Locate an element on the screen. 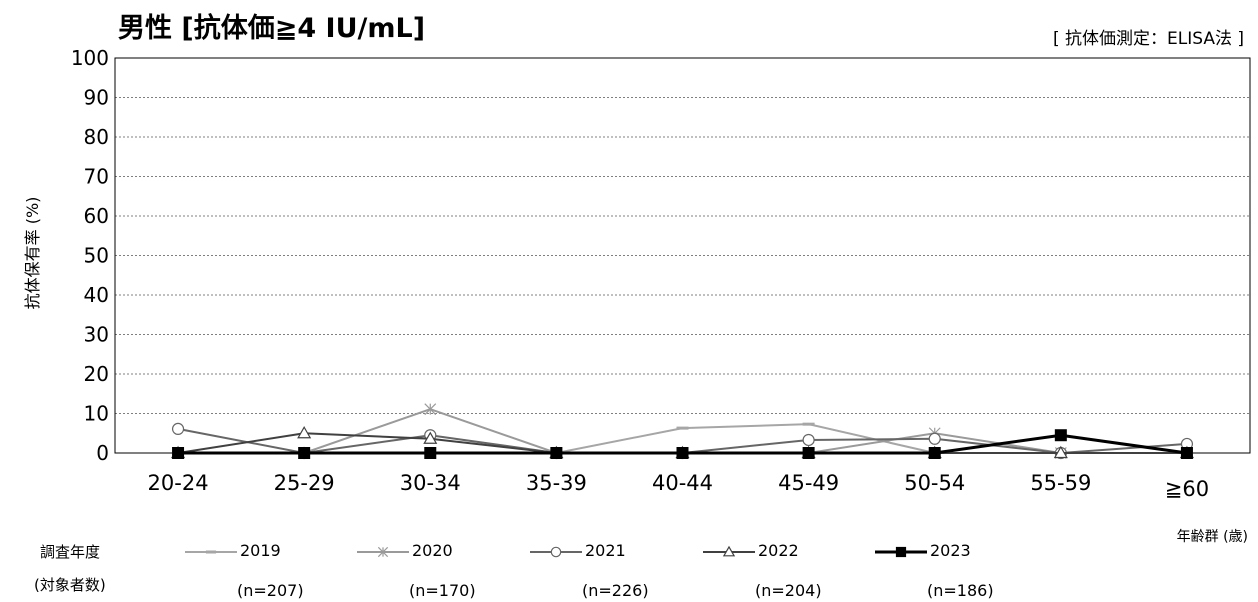  x-tick-label: 20-24 is located at coordinates (178, 483).